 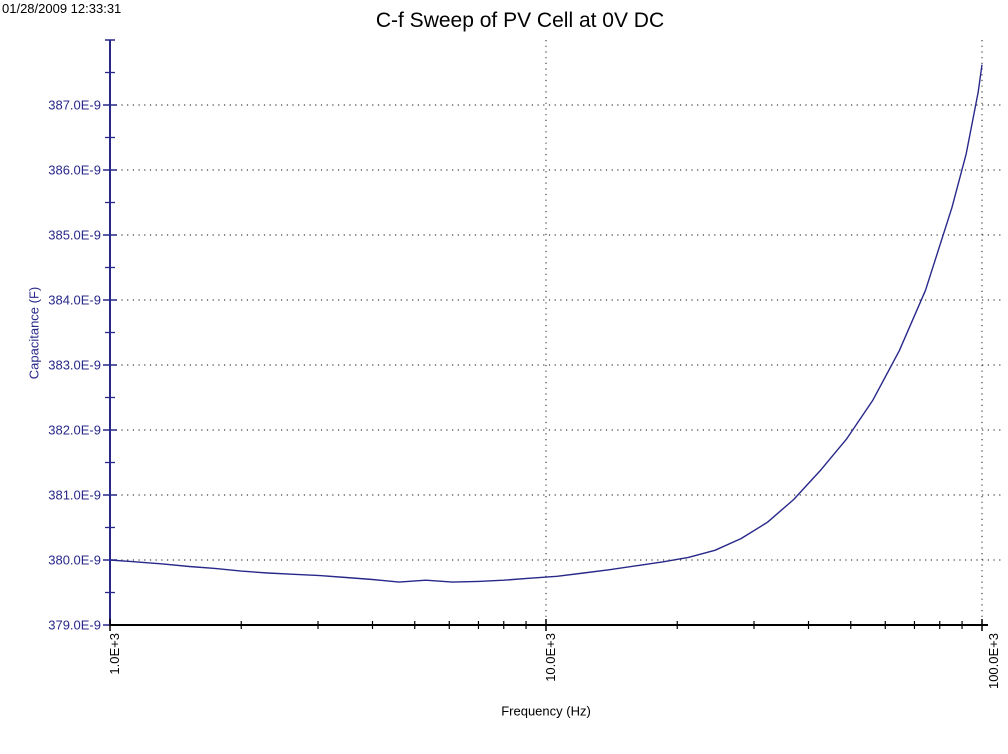 I want to click on y-tick-label: 380.0E-9, so click(x=74, y=560).